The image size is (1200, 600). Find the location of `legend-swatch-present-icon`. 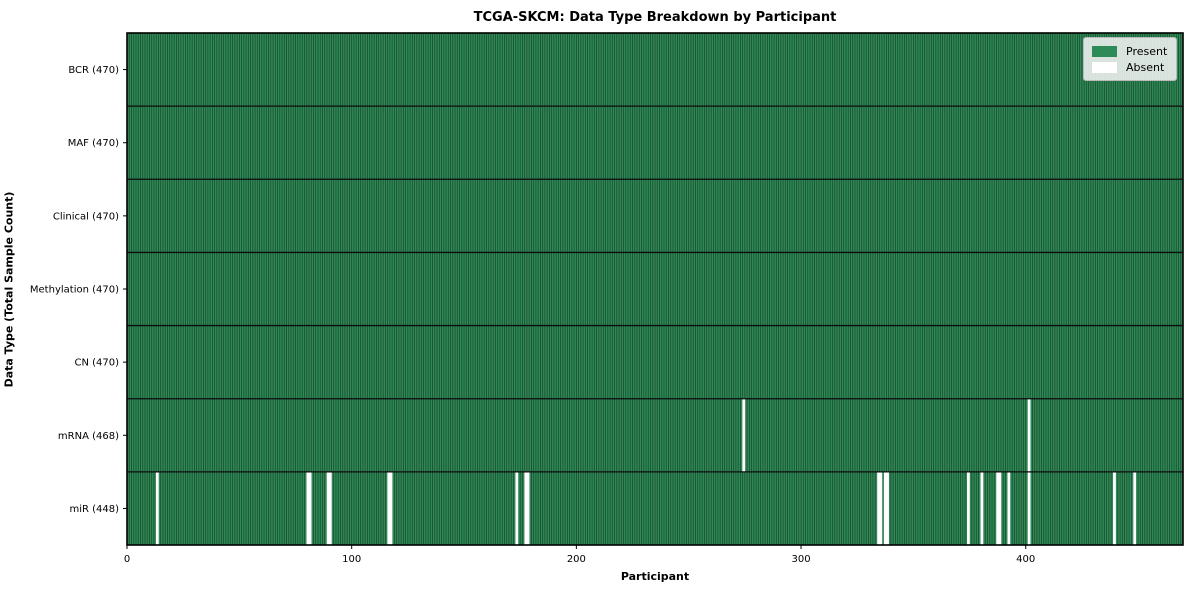

legend-swatch-present-icon is located at coordinates (1104, 51).